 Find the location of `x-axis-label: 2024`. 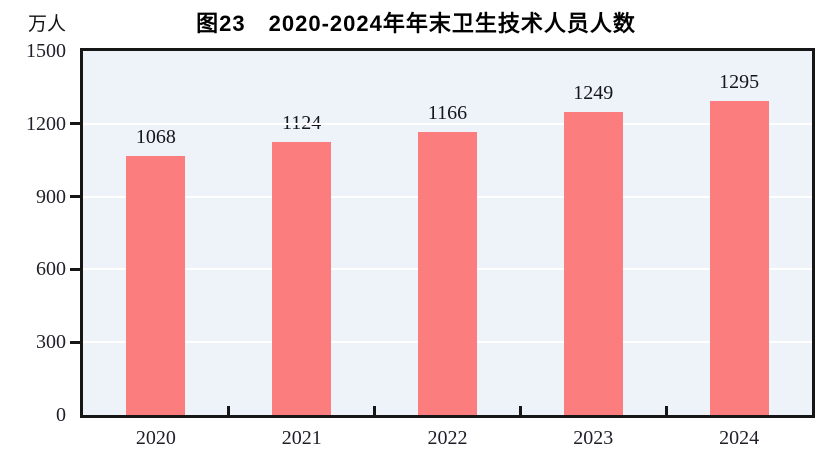

x-axis-label: 2024 is located at coordinates (739, 438).